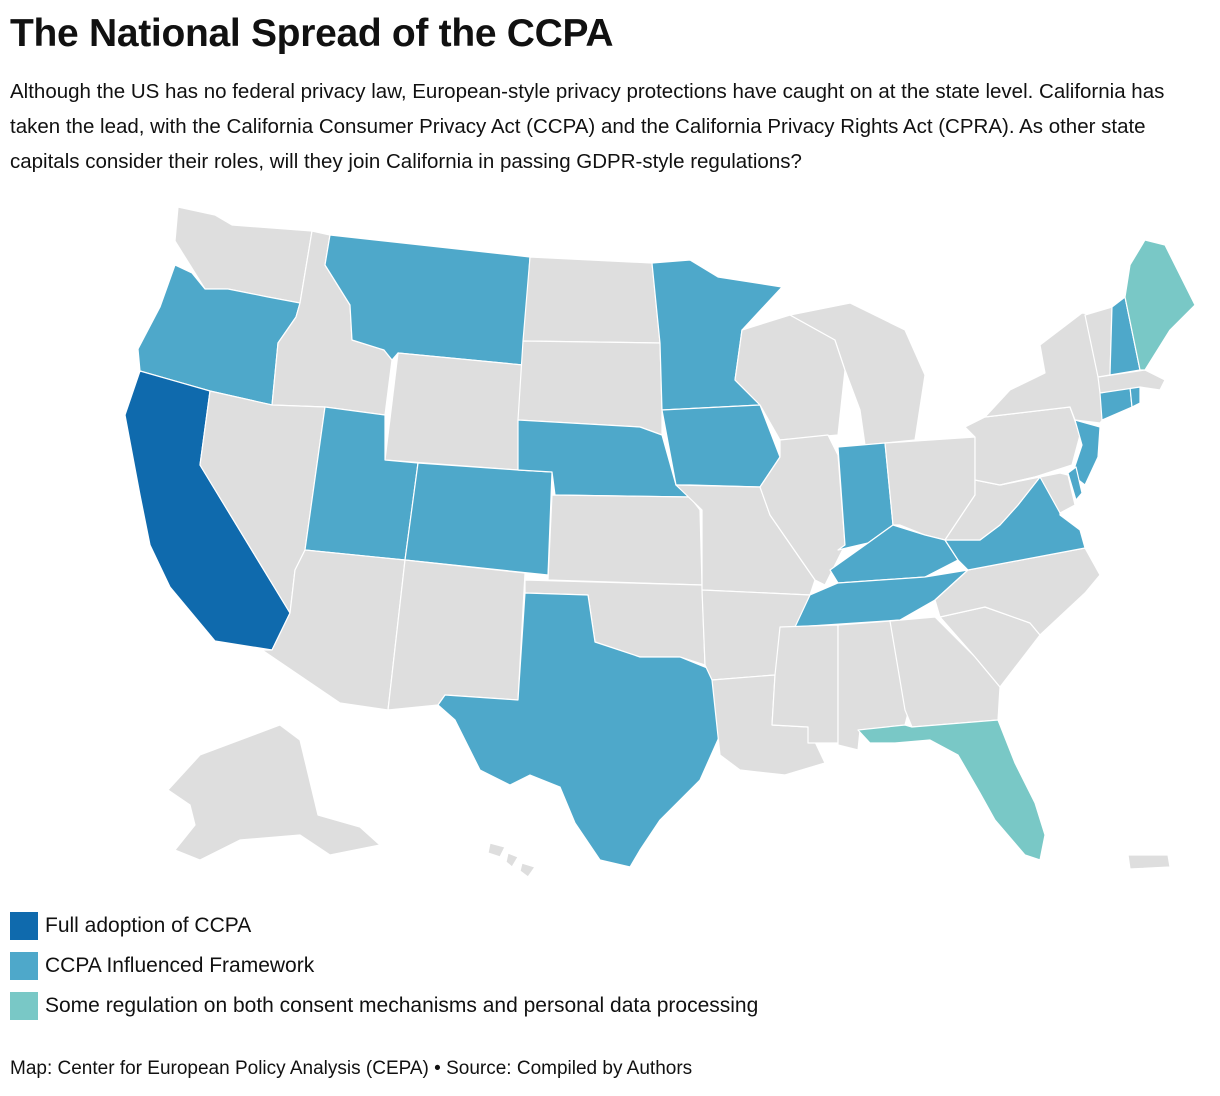  Describe the element at coordinates (591, 300) in the screenshot. I see `state-ND` at that location.